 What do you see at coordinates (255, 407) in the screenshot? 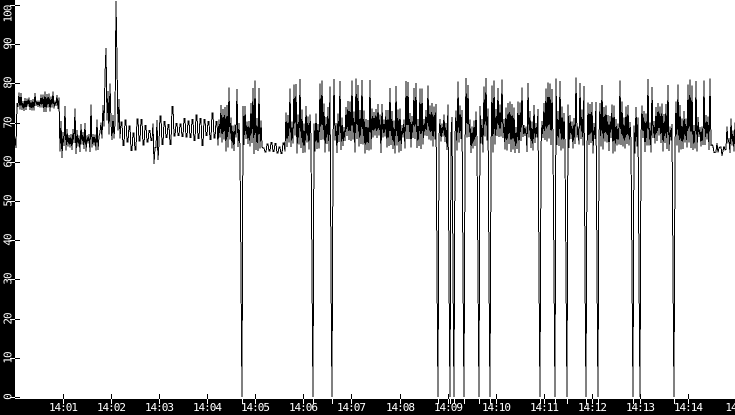
I see `x-tick-label: 14:05` at bounding box center [255, 407].